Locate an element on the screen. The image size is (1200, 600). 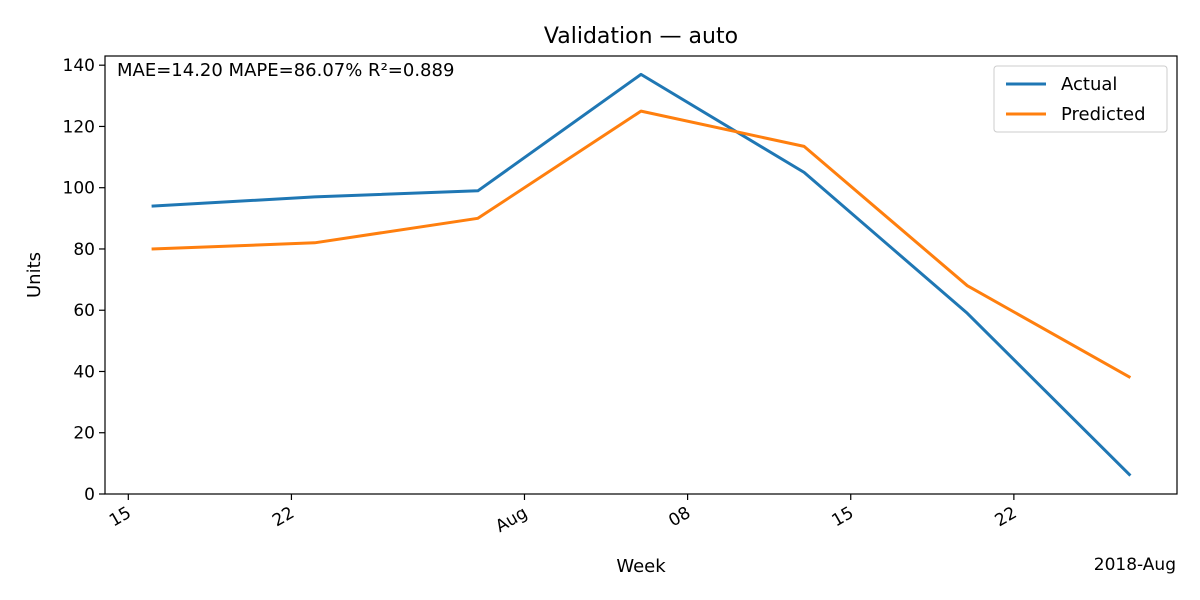
legend: Actual Predicted is located at coordinates (1080, 99).